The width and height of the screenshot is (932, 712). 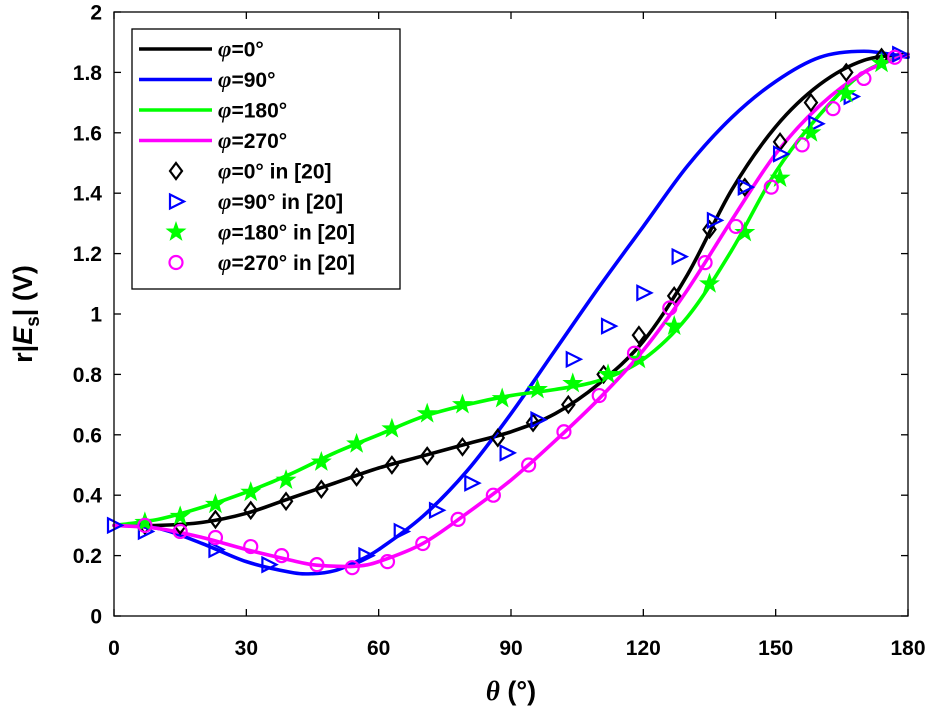 What do you see at coordinates (88, 496) in the screenshot?
I see `y-tick-label: 0.4` at bounding box center [88, 496].